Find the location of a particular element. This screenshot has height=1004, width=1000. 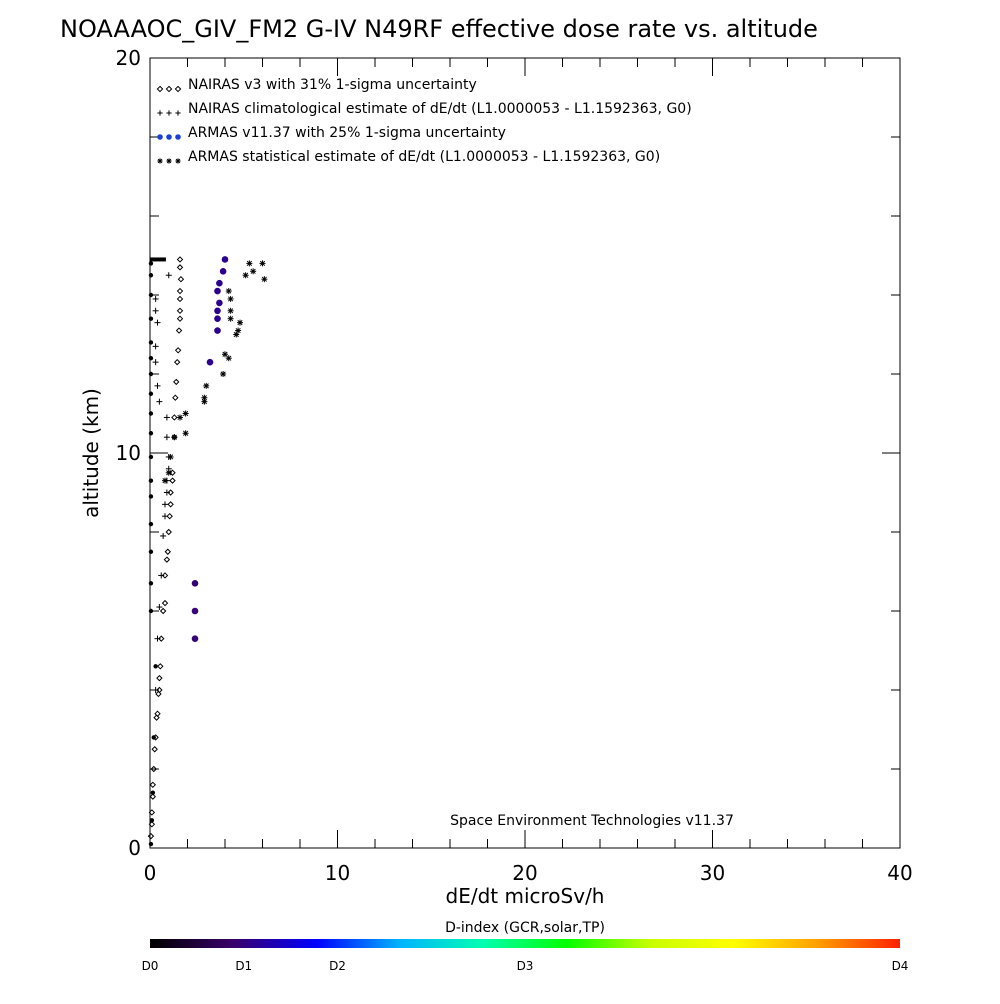

y-tick-label: 10 is located at coordinates (128, 453).